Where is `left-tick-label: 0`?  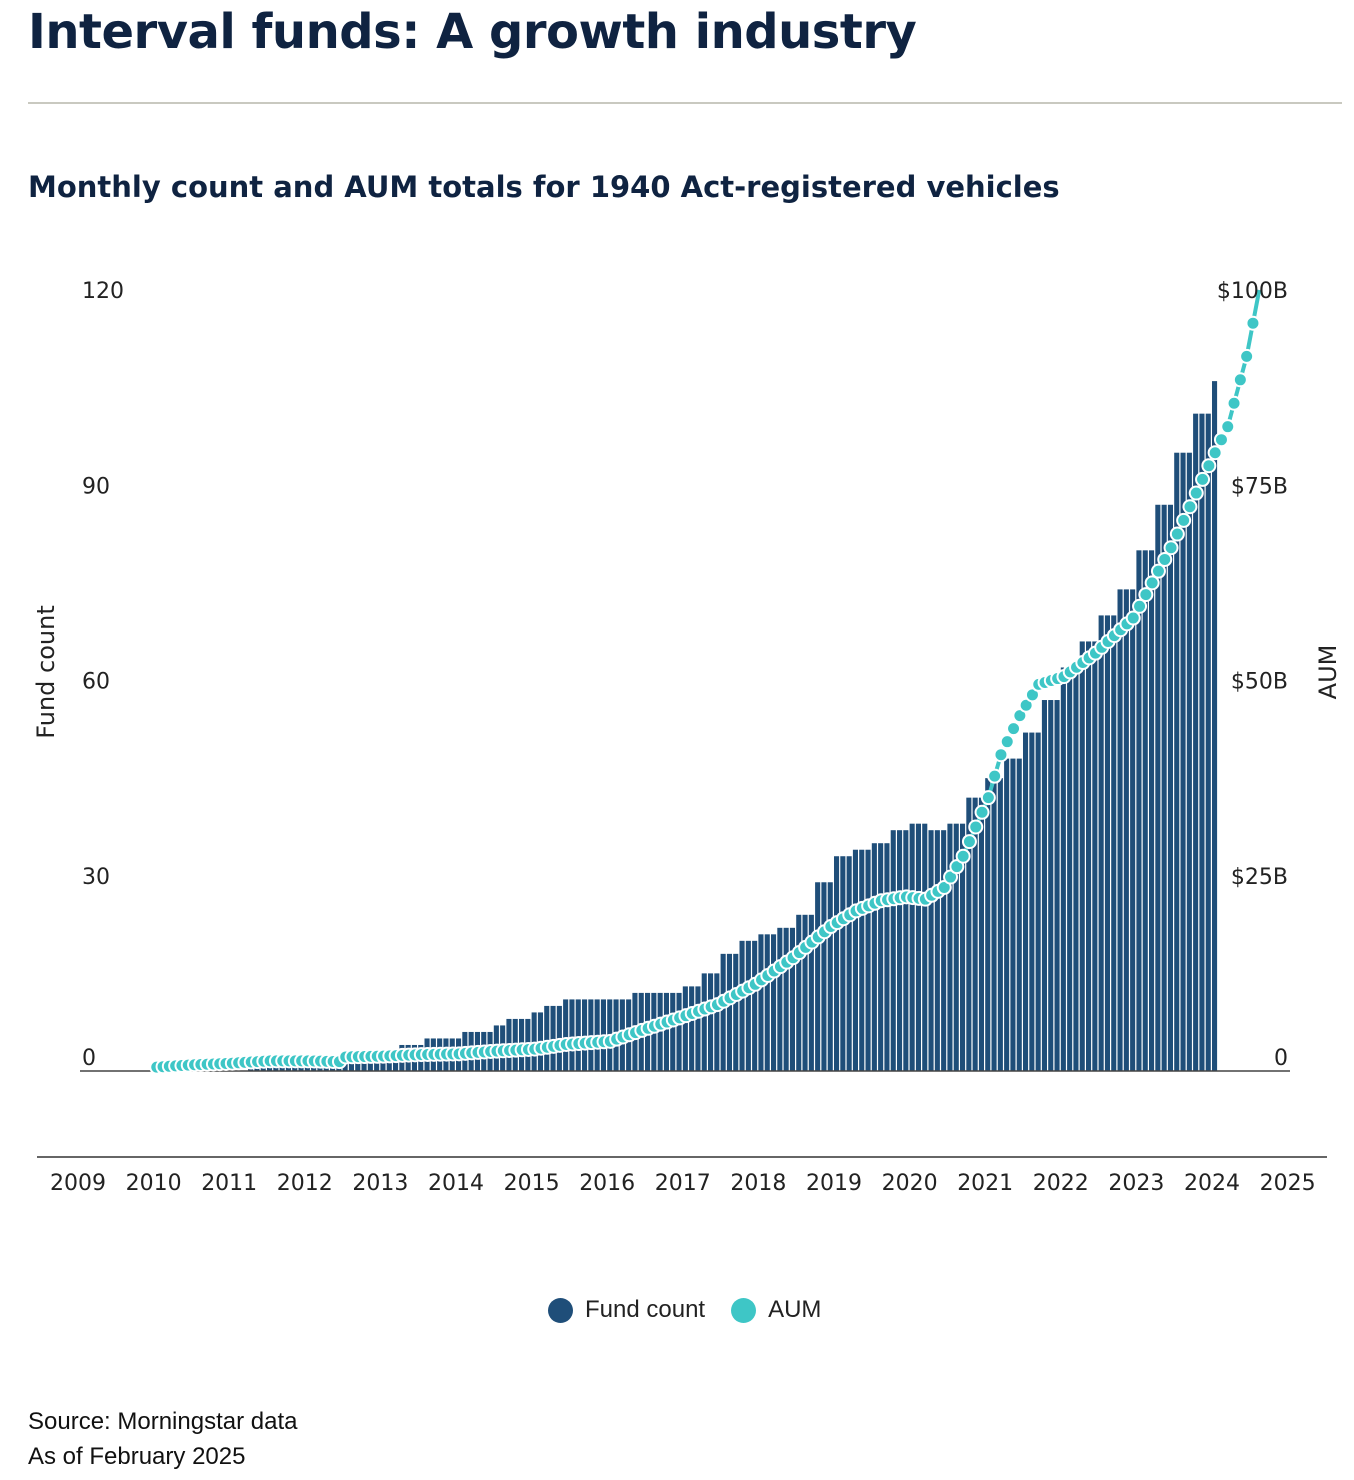 left-tick-label: 0 is located at coordinates (89, 1058).